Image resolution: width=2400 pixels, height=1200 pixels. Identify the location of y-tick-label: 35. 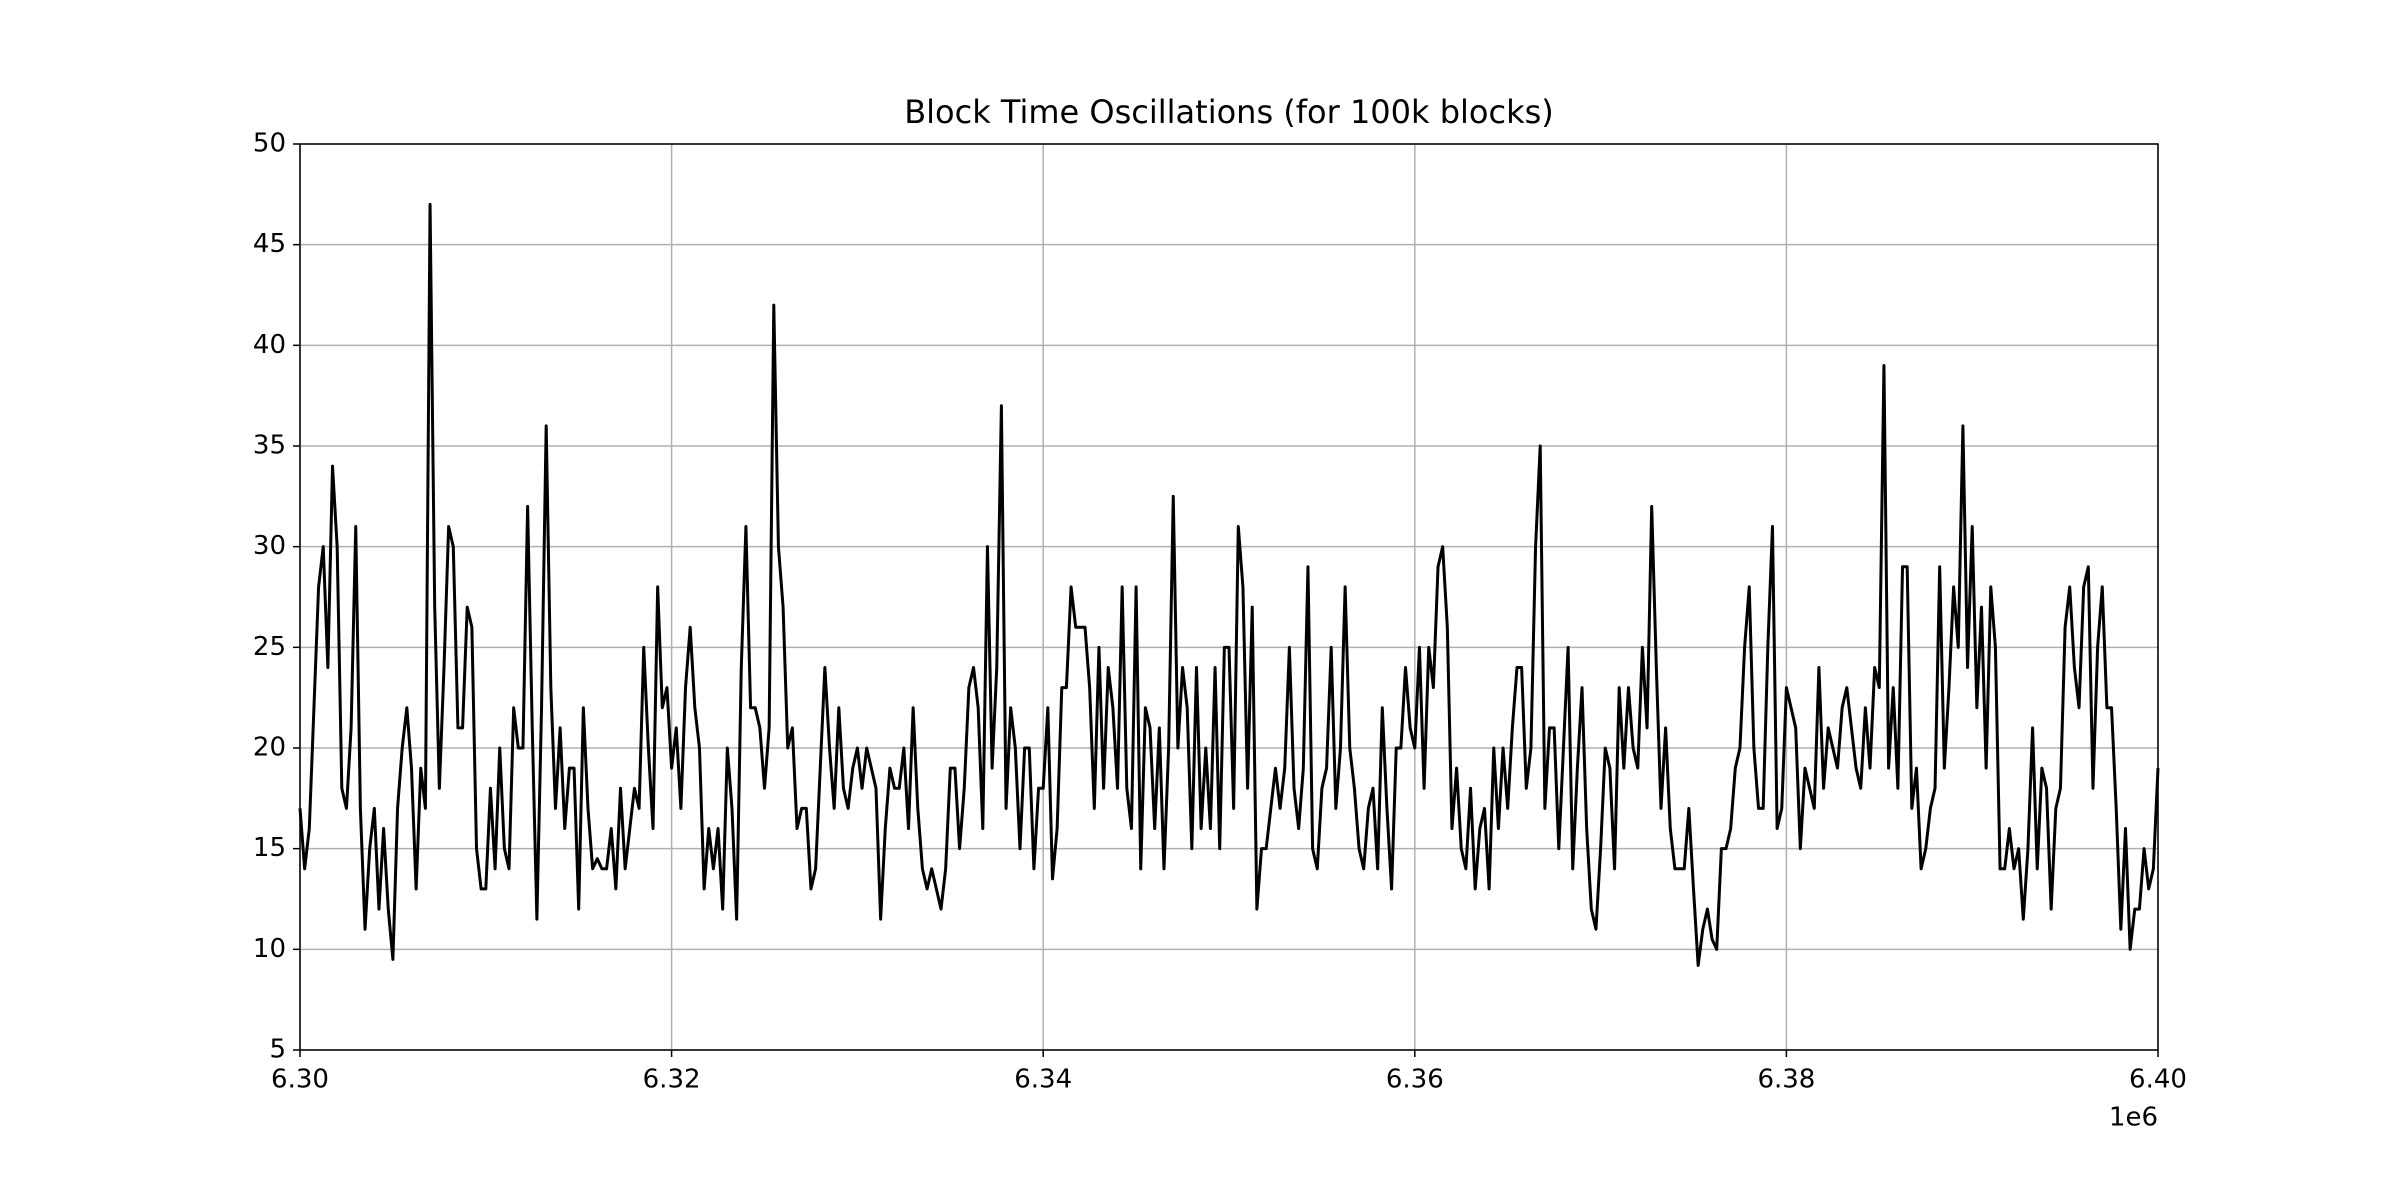
(269, 446).